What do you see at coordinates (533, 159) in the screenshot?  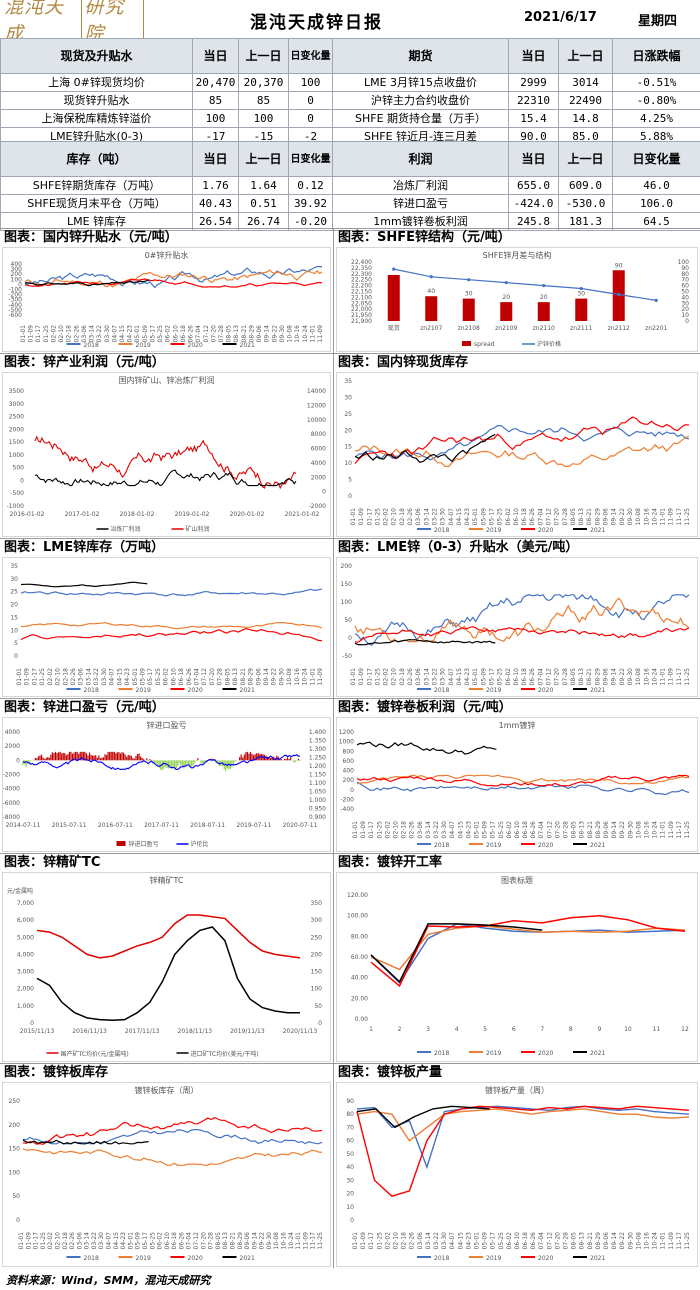 I see `col-header: 当日` at bounding box center [533, 159].